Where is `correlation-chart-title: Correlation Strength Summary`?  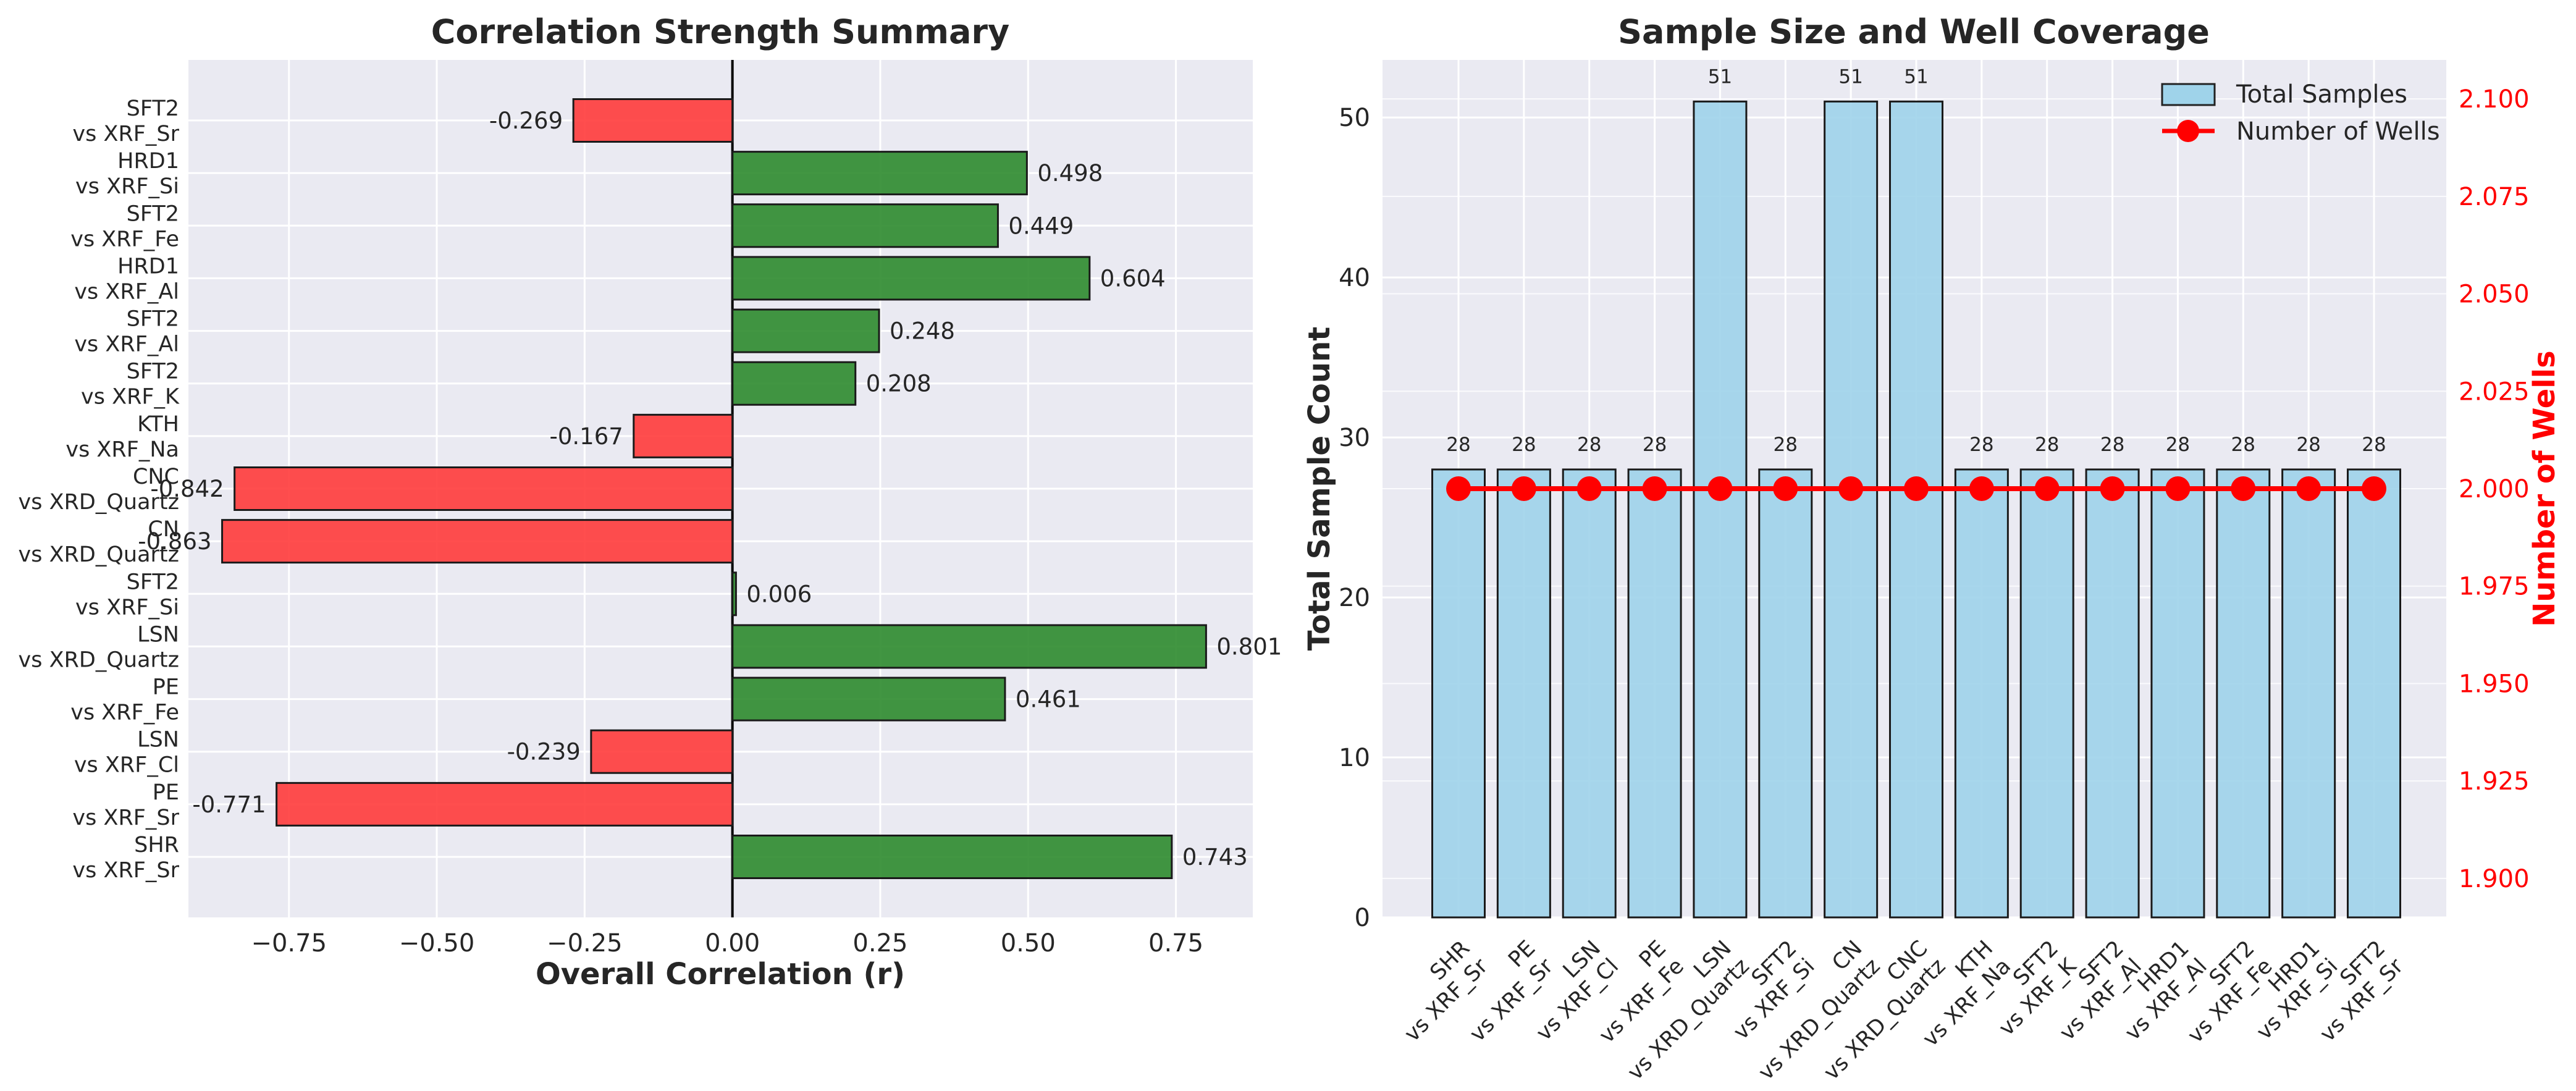
correlation-chart-title: Correlation Strength Summary is located at coordinates (720, 31).